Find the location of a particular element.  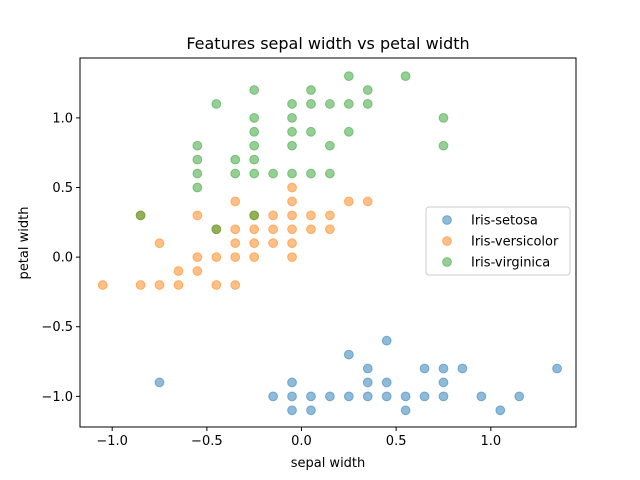

legend-item: Iris-versicolor is located at coordinates (500, 242).